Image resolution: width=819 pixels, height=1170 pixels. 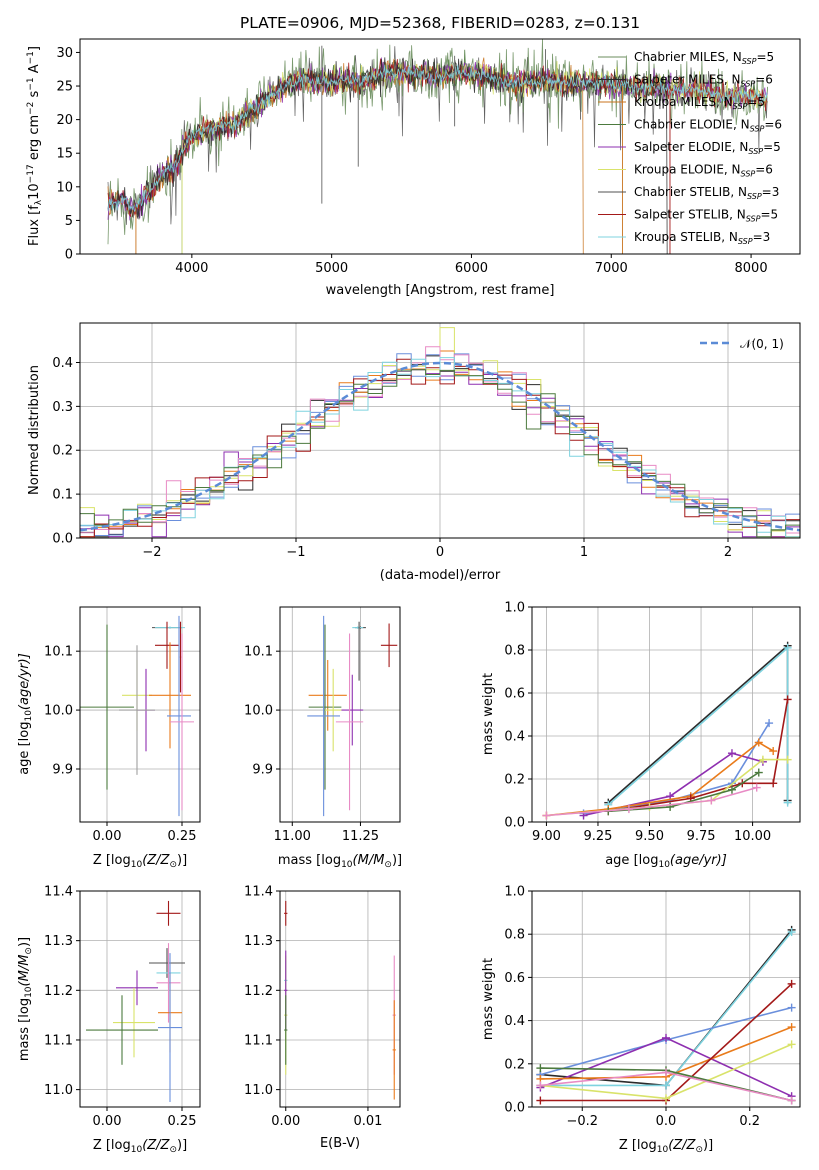 What do you see at coordinates (31, 57) in the screenshot?
I see `spectrum-y-label-sup4: −1` at bounding box center [31, 57].